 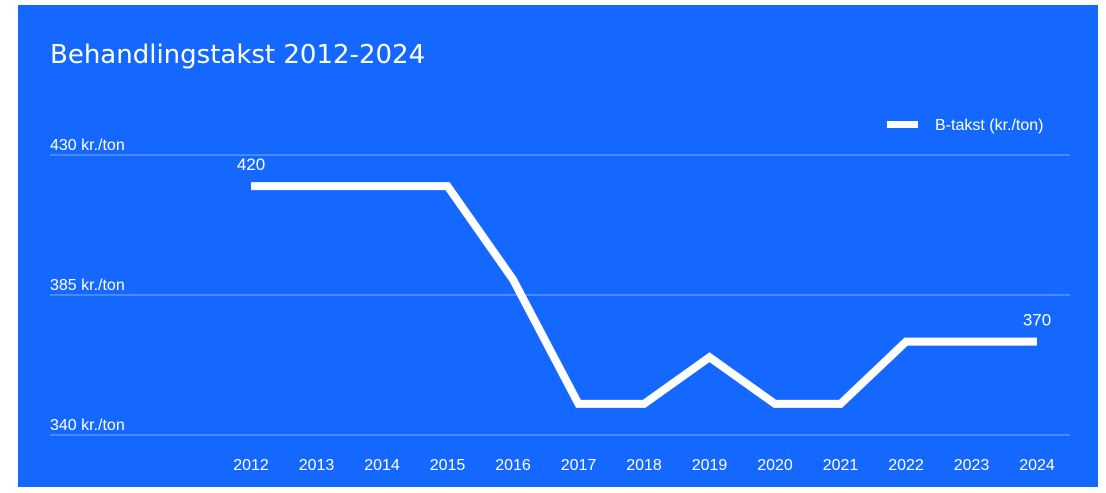 I want to click on y-tick-label: 385 kr./ton, so click(x=87, y=285).